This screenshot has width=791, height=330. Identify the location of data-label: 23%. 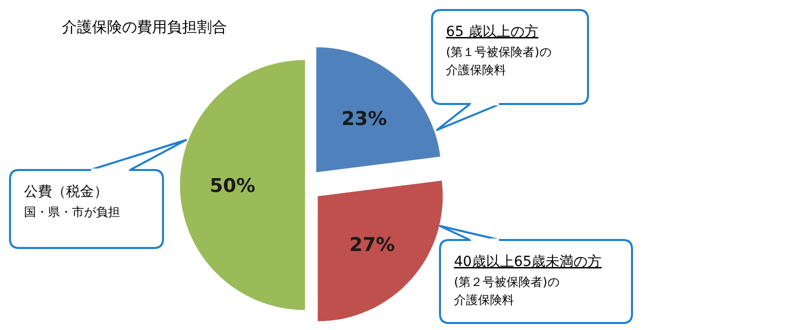
(364, 119).